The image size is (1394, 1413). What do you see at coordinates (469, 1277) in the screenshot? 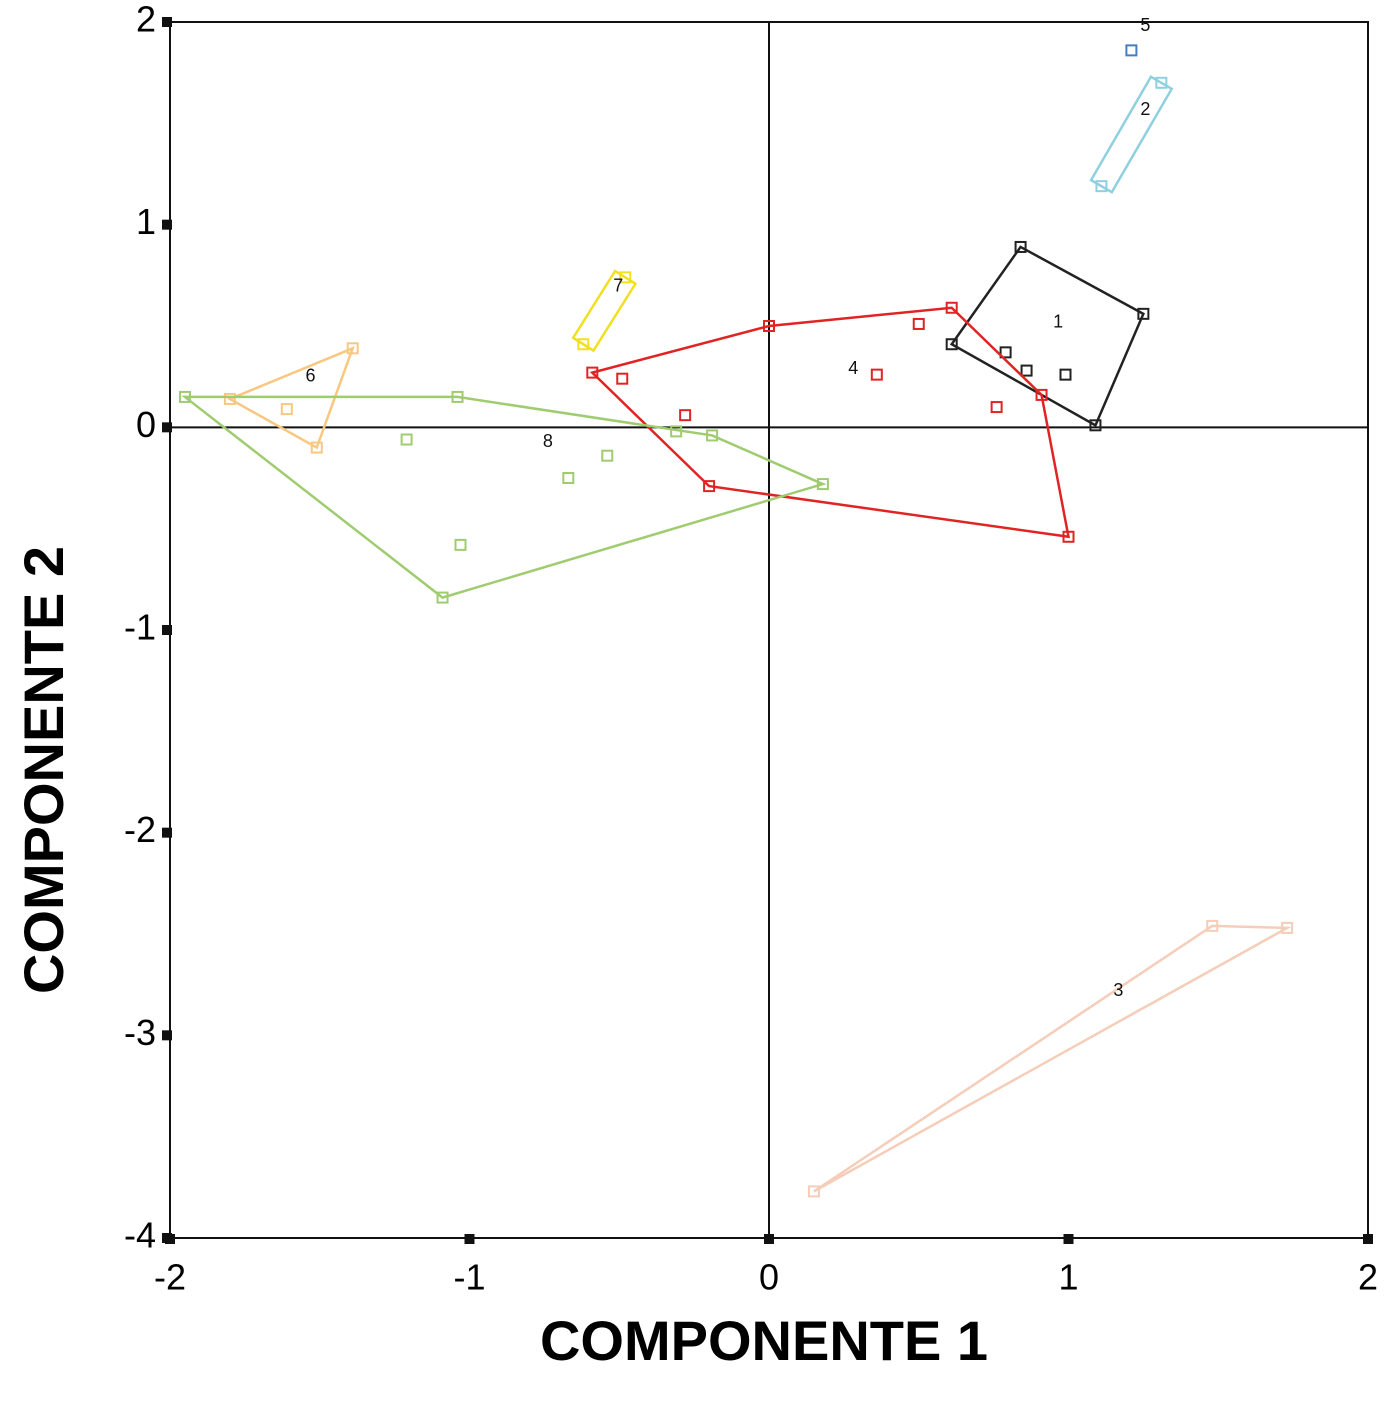
I see `x-tick-label: -1` at bounding box center [469, 1277].